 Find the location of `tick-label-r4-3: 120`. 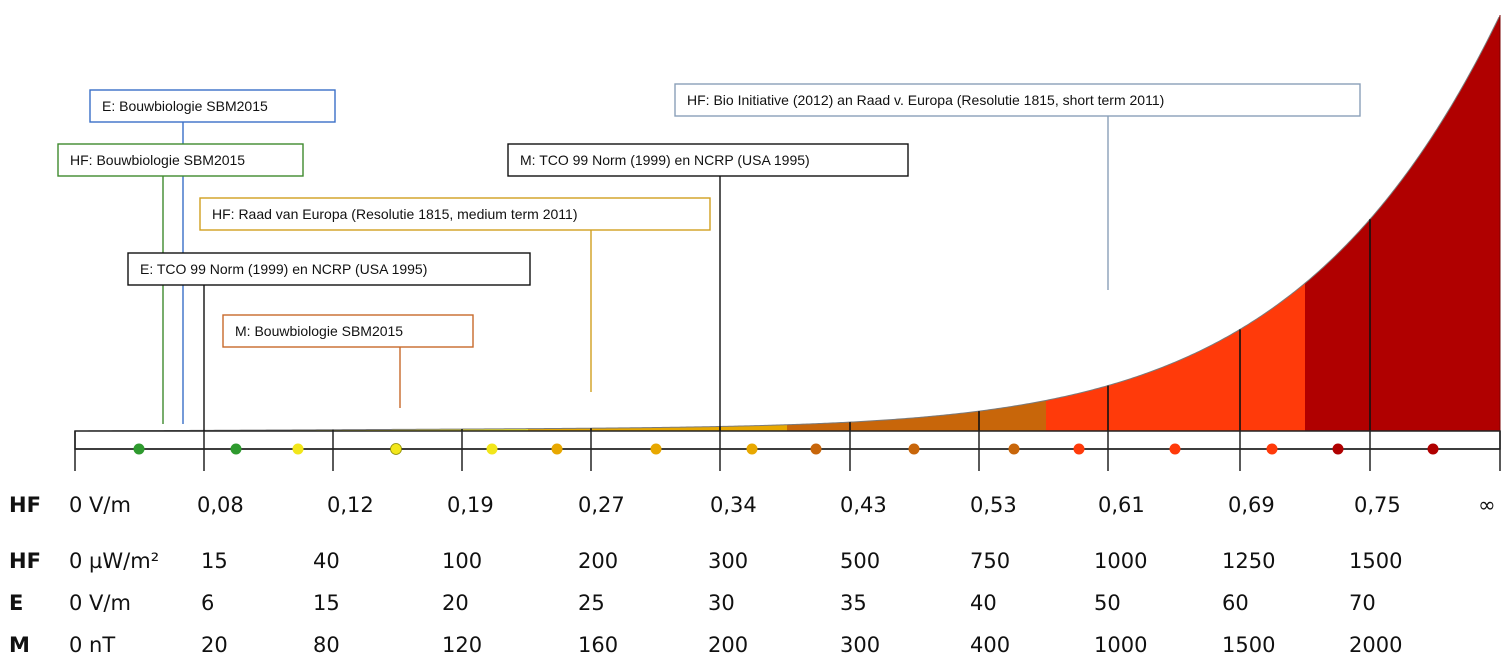

tick-label-r4-3: 120 is located at coordinates (462, 645).